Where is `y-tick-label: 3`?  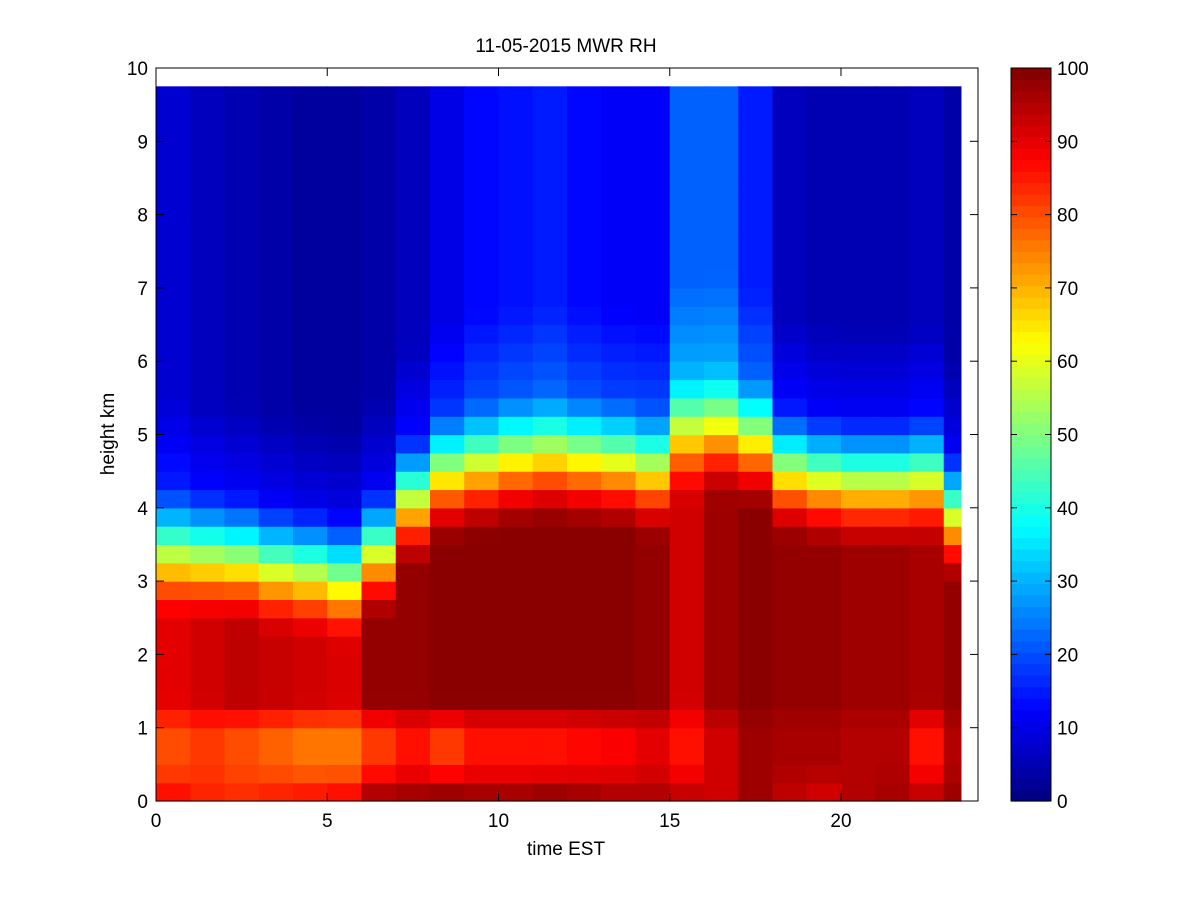
y-tick-label: 3 is located at coordinates (142, 582).